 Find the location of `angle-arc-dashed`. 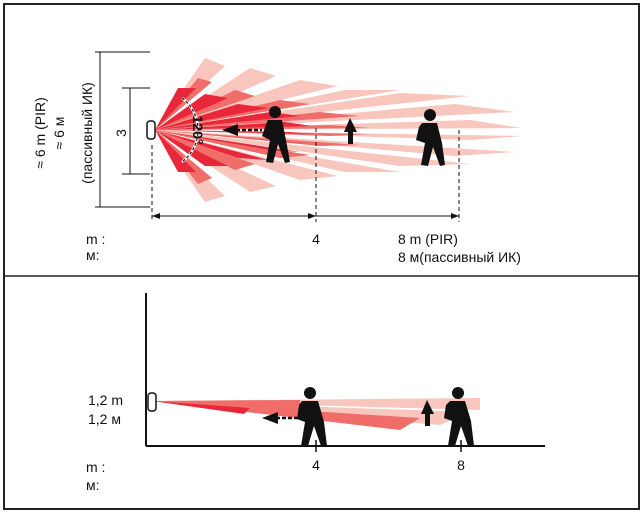

angle-arc-dashed is located at coordinates (190, 130).